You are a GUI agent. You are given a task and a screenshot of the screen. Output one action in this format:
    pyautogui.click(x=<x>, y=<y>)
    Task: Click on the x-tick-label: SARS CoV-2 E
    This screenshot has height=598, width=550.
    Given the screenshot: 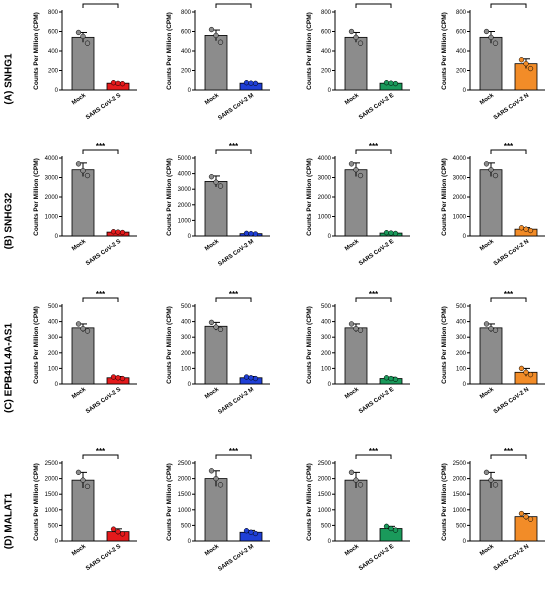 What is the action you would take?
    pyautogui.click(x=376, y=401)
    